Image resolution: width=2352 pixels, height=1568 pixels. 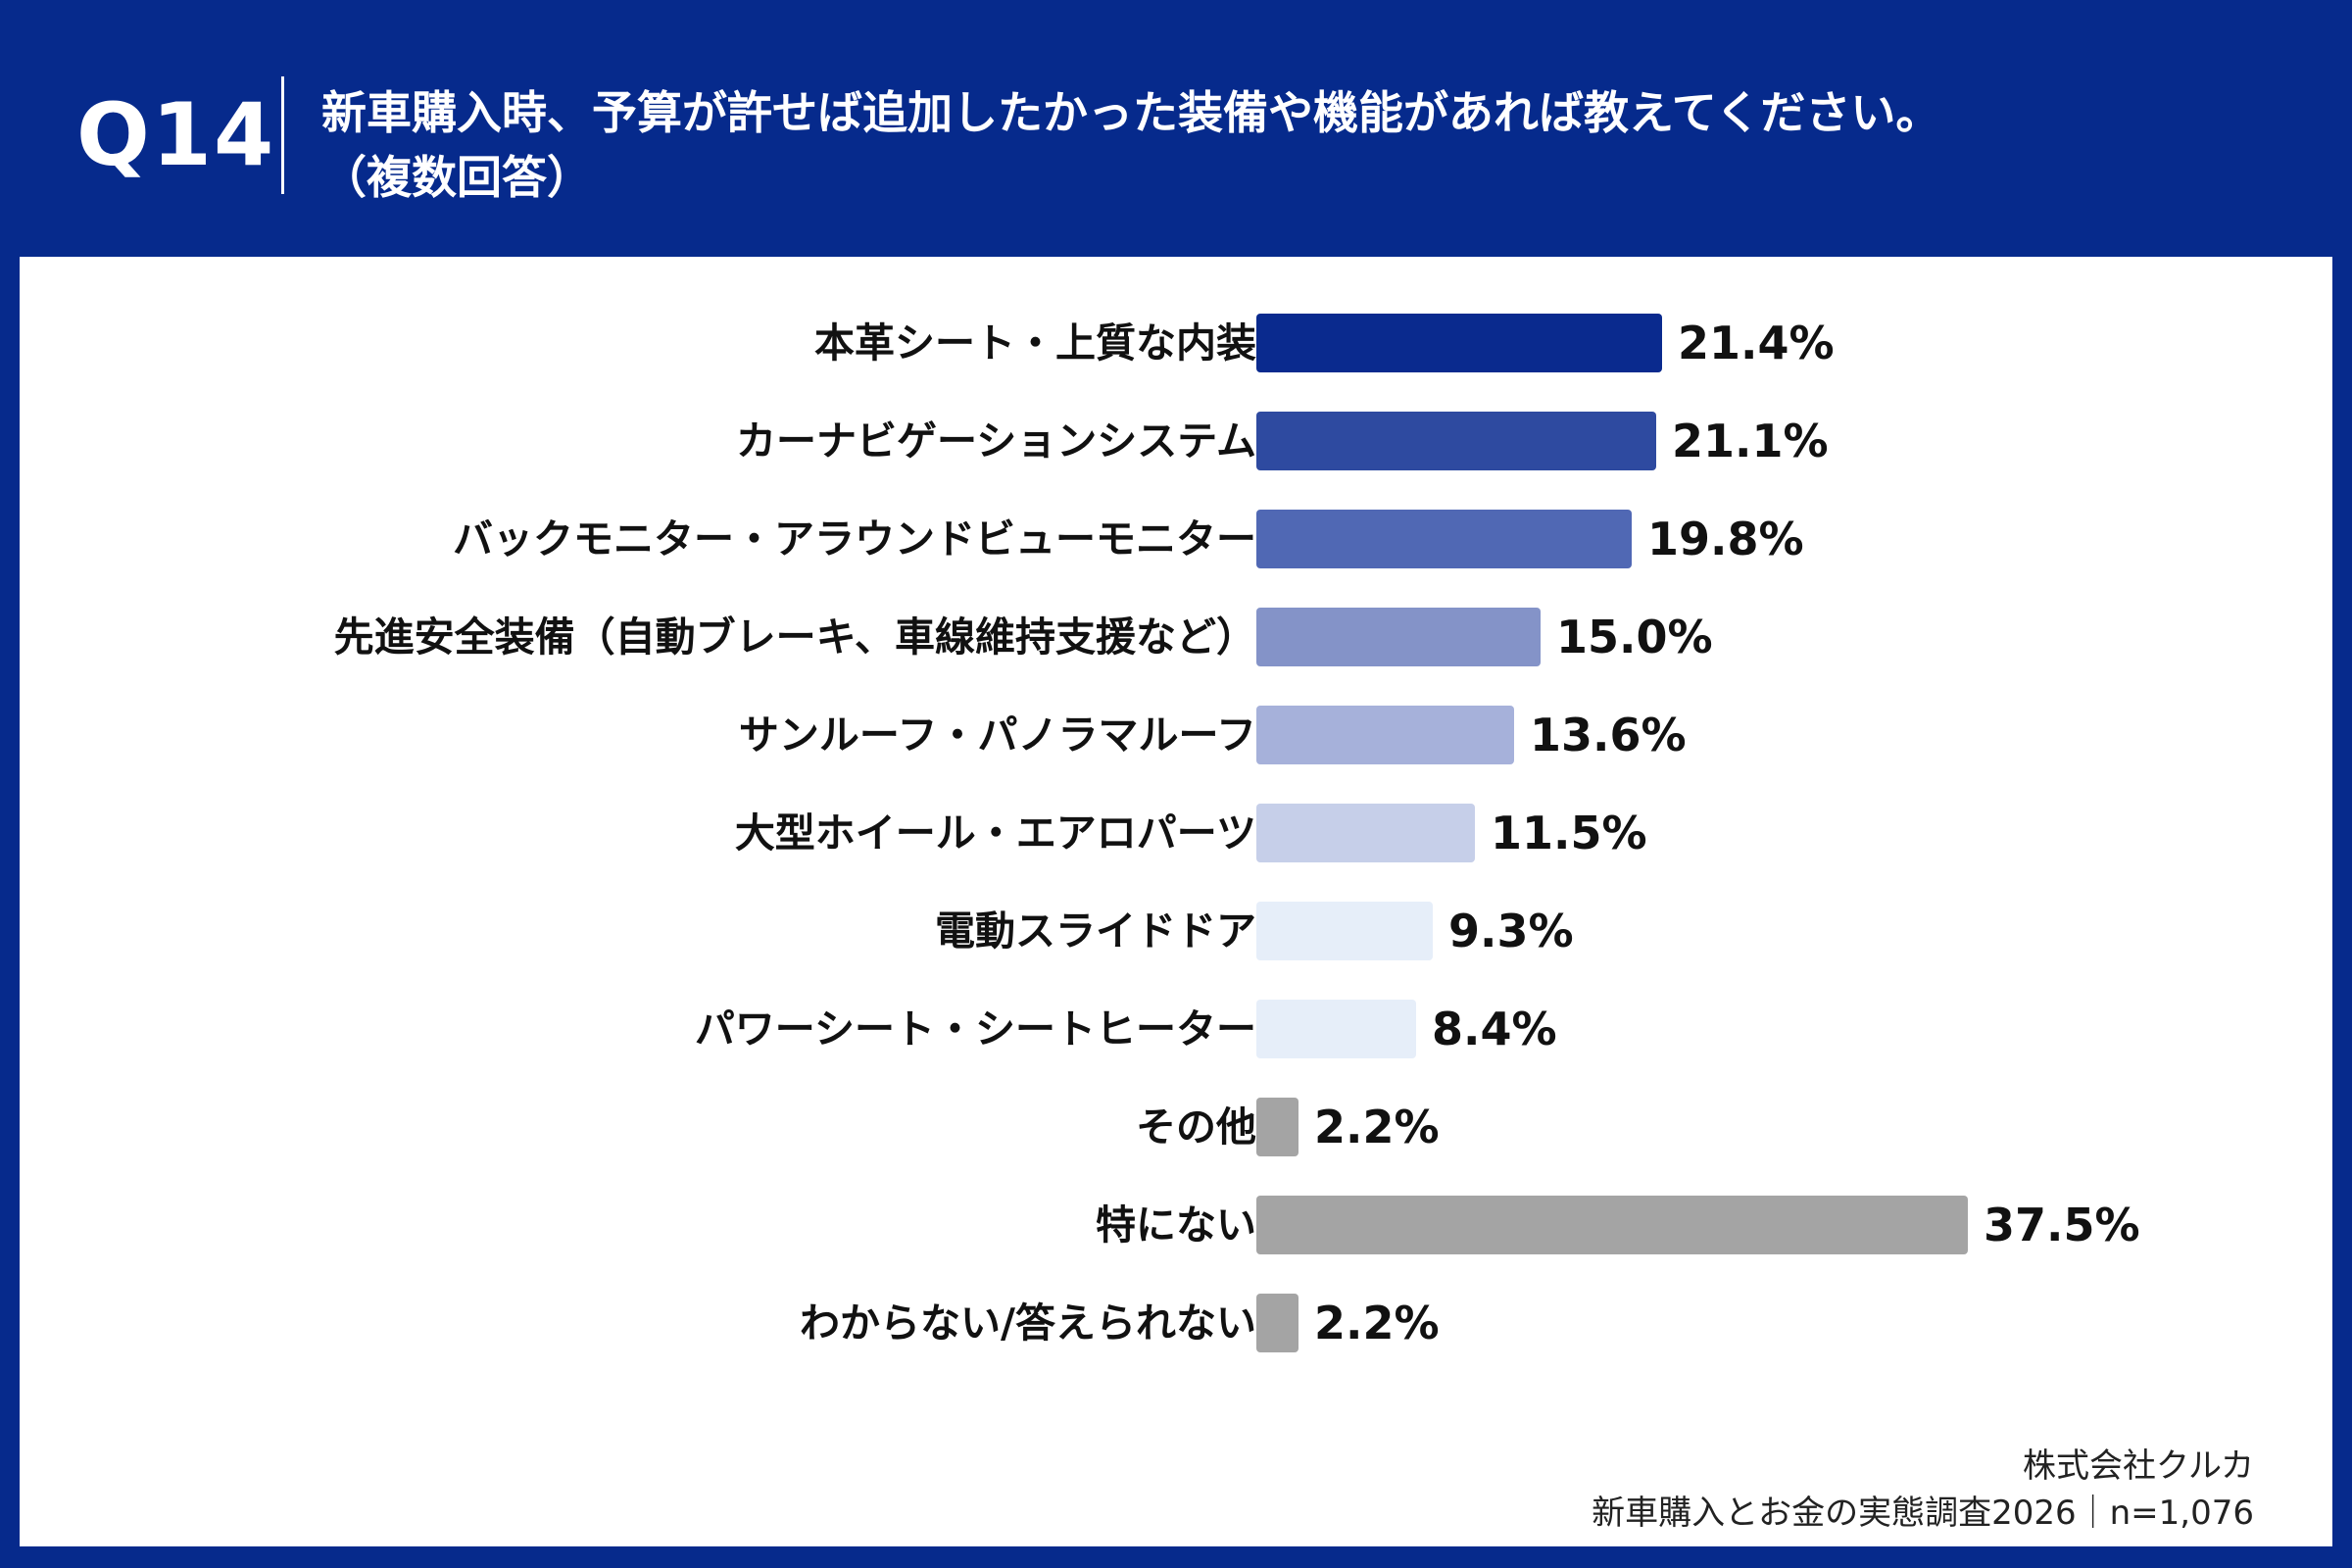 I want to click on footer-company: 株式会社クルカ, so click(x=2138, y=1466).